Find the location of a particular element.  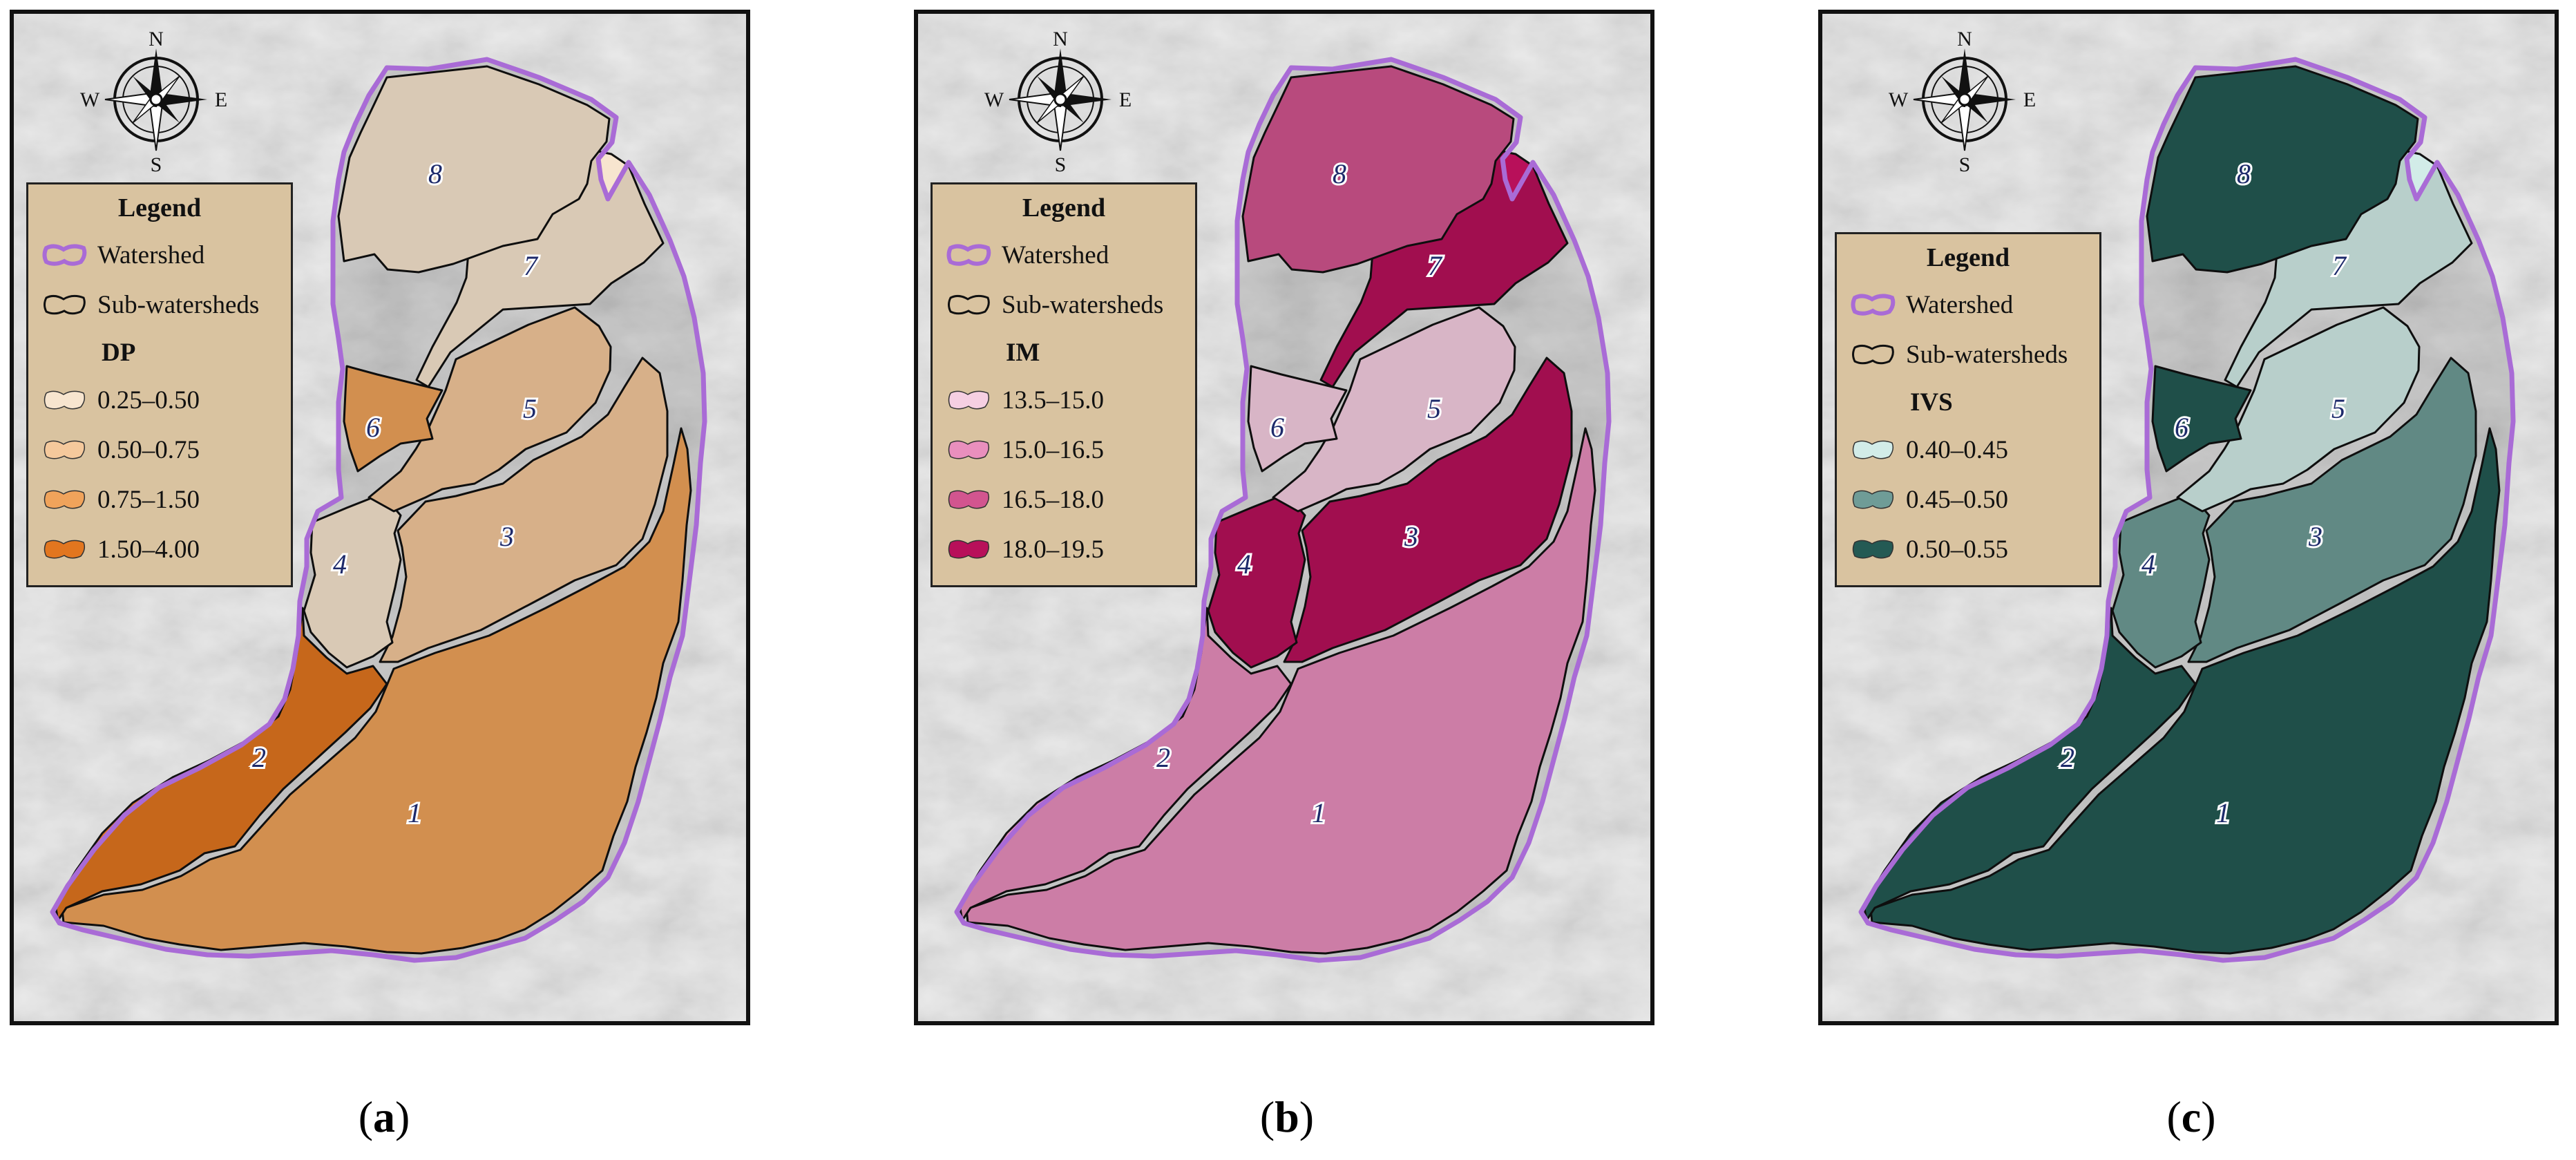

subwatershed-label: 7 is located at coordinates (2339, 265).